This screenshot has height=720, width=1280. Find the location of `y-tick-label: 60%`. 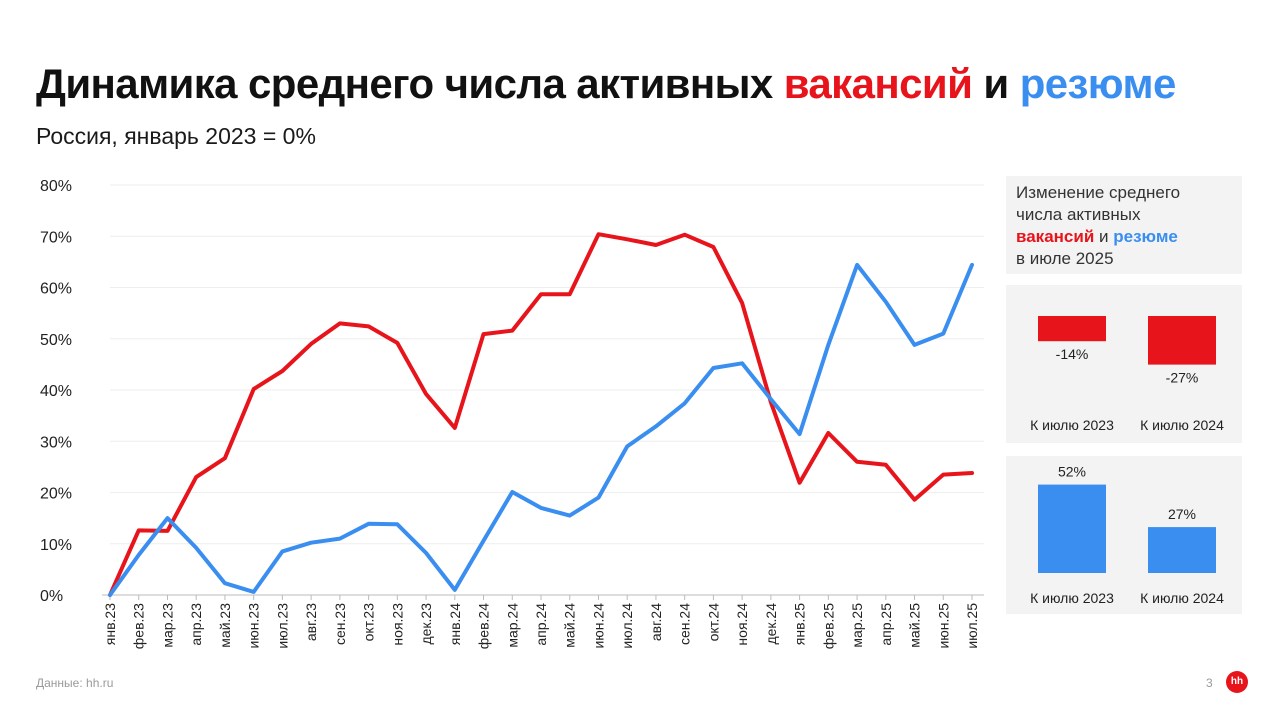

y-tick-label: 60% is located at coordinates (56, 289).